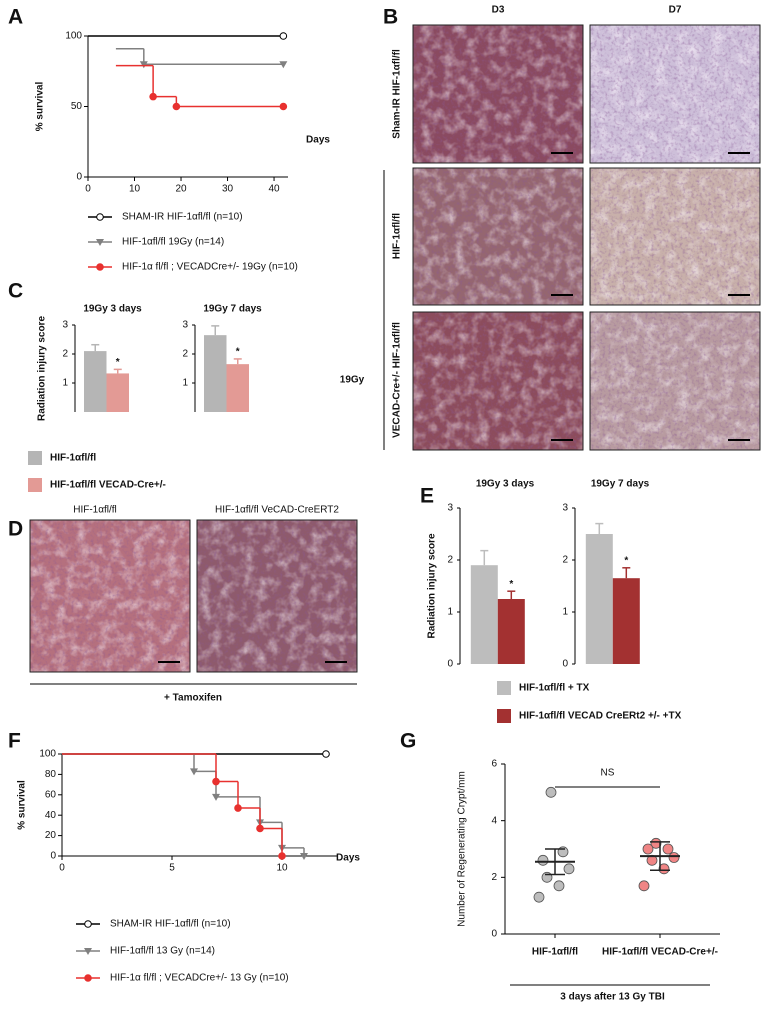  Describe the element at coordinates (675, 10) in the screenshot. I see `column-label: D7` at that location.